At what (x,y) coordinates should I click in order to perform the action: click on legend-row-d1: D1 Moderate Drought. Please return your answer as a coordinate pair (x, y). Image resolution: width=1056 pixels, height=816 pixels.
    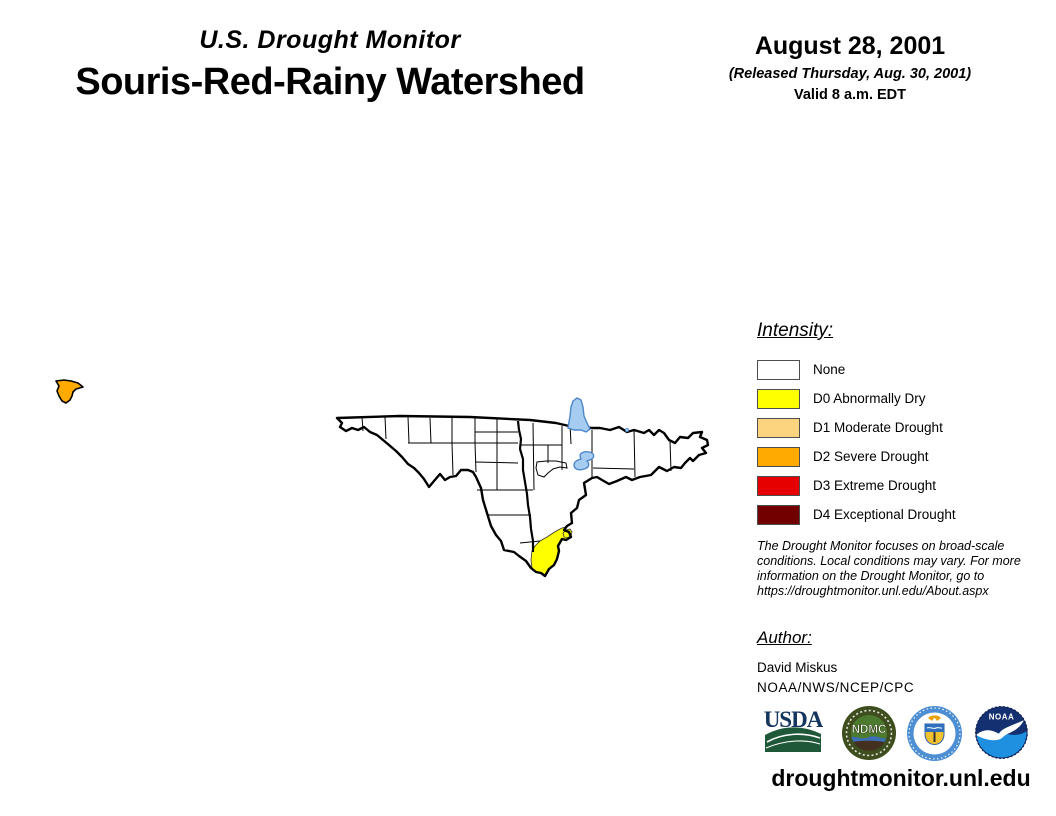
    Looking at the image, I should click on (906, 427).